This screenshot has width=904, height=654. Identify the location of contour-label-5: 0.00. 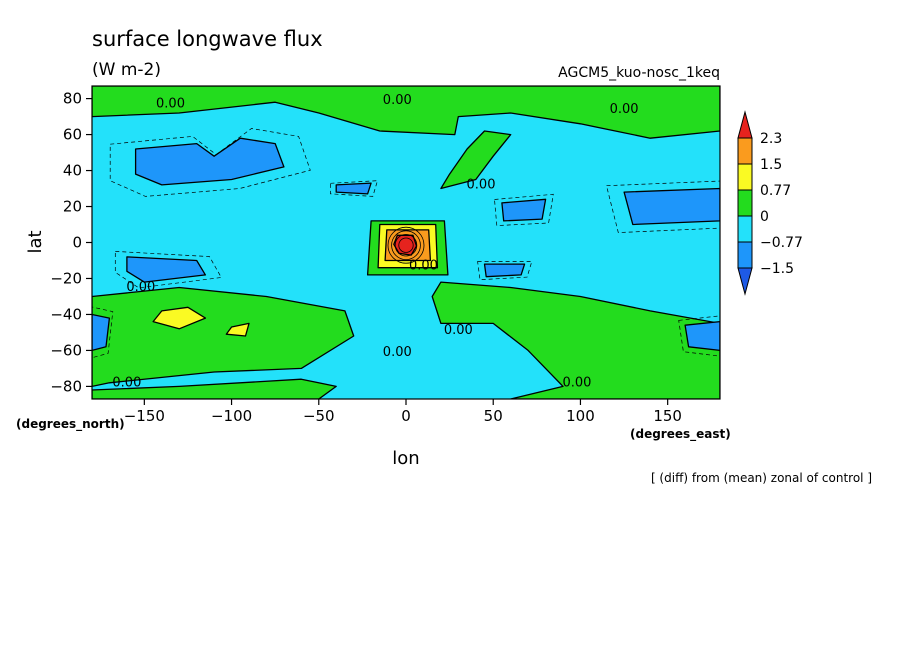
(140, 287).